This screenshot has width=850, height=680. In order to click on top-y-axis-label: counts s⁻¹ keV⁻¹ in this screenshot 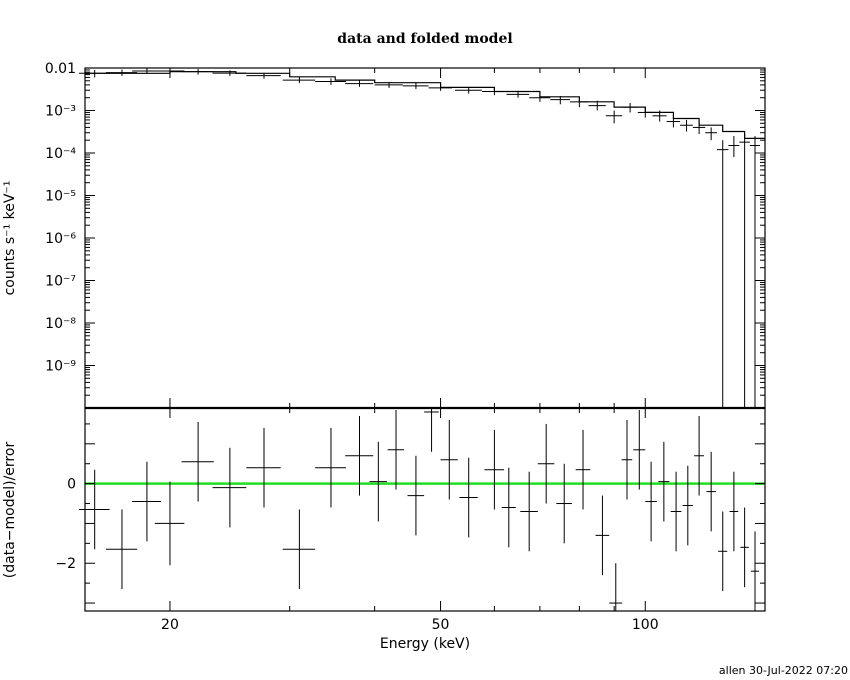, I will do `click(10, 238)`.